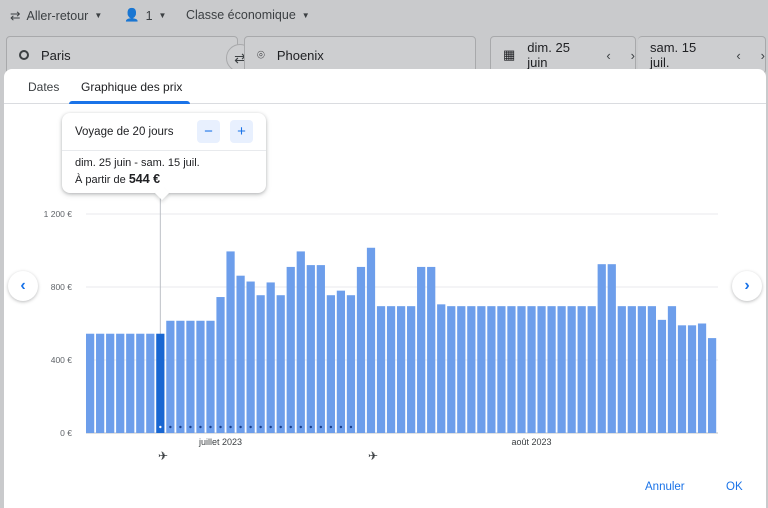 Image resolution: width=768 pixels, height=508 pixels. I want to click on chevron-left-icon: ‹, so click(23, 286).